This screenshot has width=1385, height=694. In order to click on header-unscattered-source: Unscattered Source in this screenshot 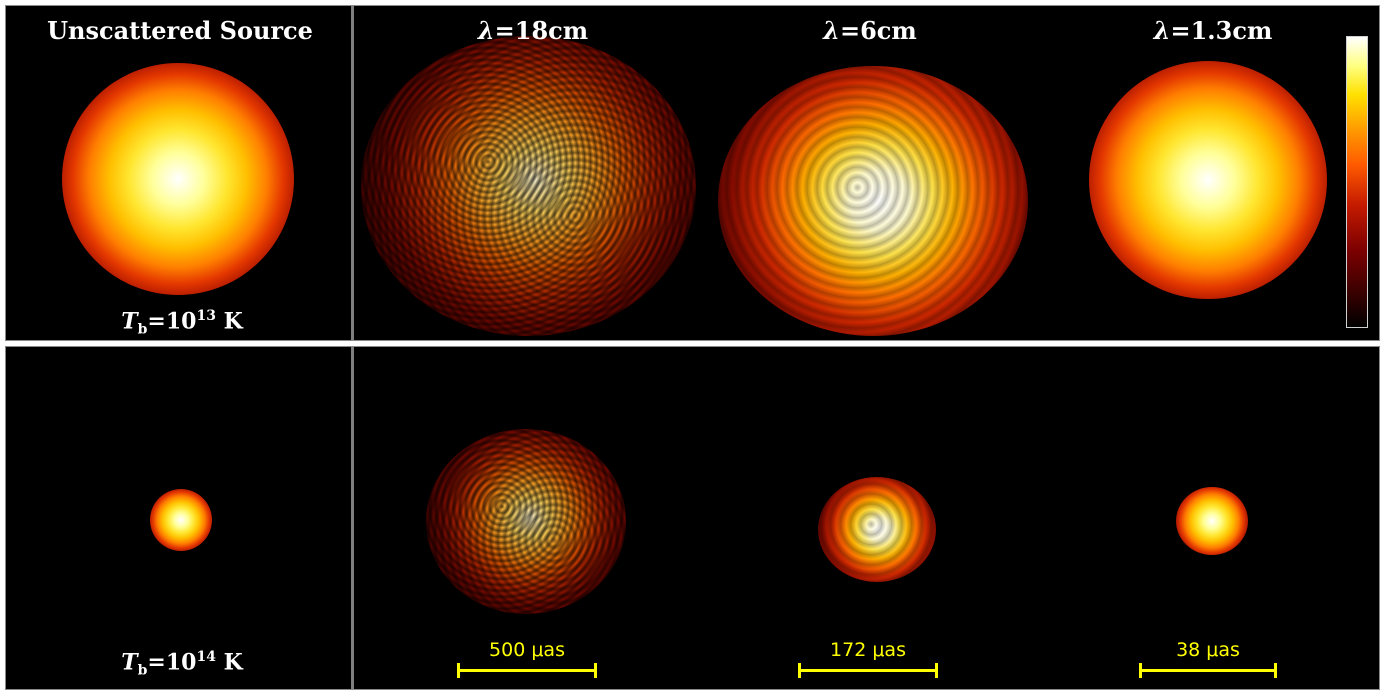, I will do `click(180, 30)`.